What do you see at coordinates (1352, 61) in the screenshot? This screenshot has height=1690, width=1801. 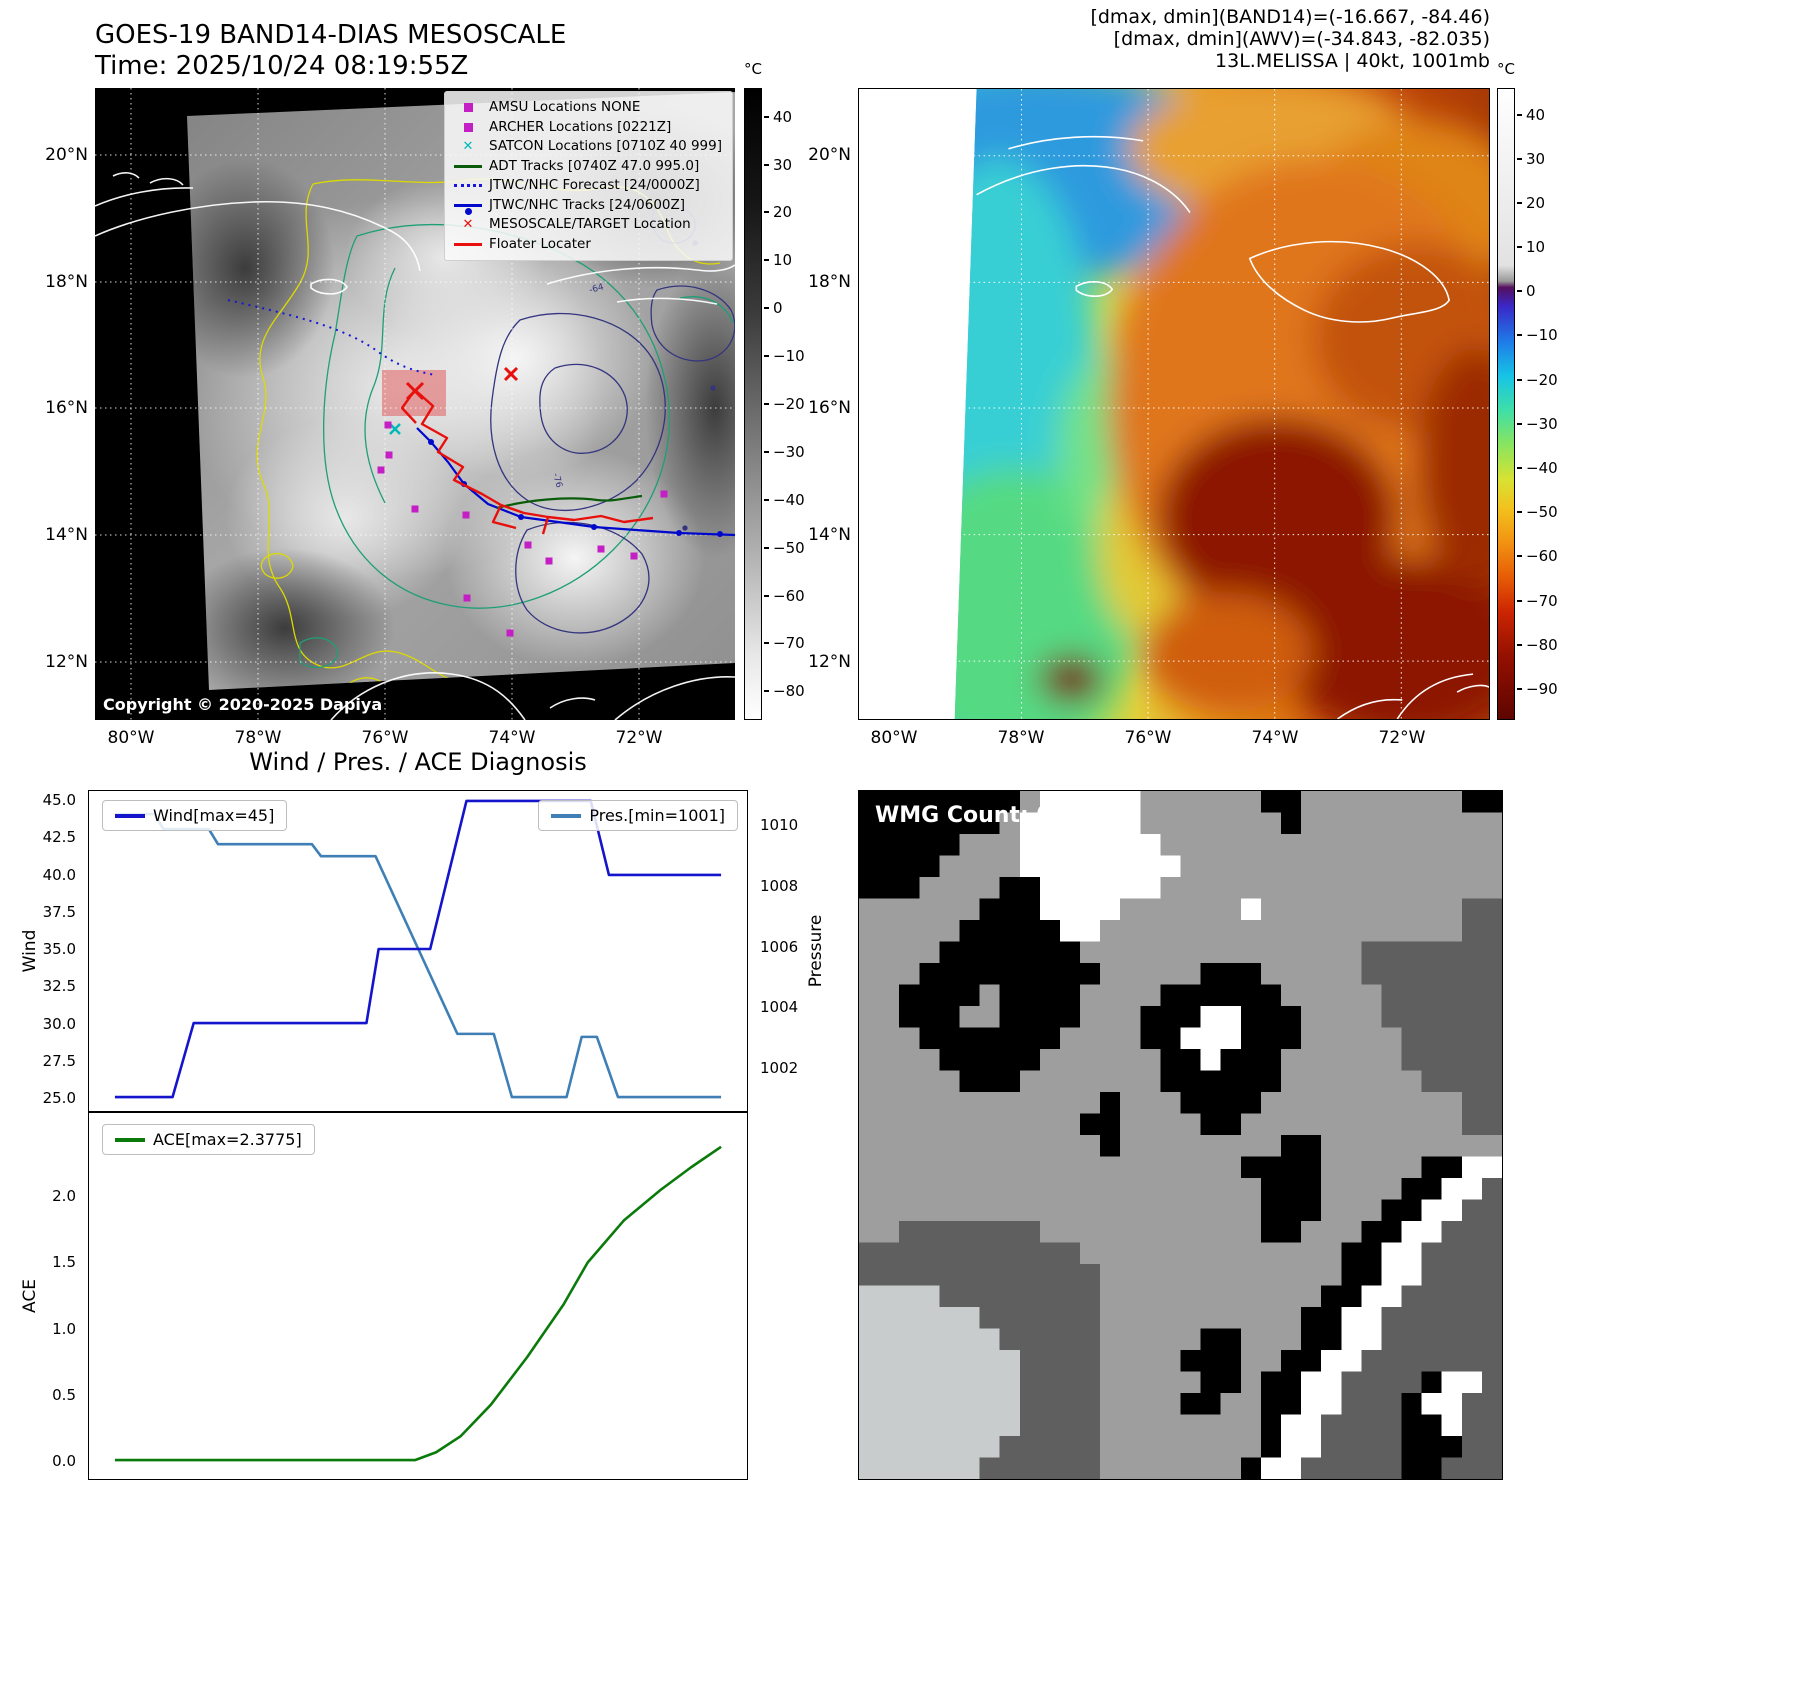 I see `storm-status: 13L.MELISSA | 40kt, 1001mb` at bounding box center [1352, 61].